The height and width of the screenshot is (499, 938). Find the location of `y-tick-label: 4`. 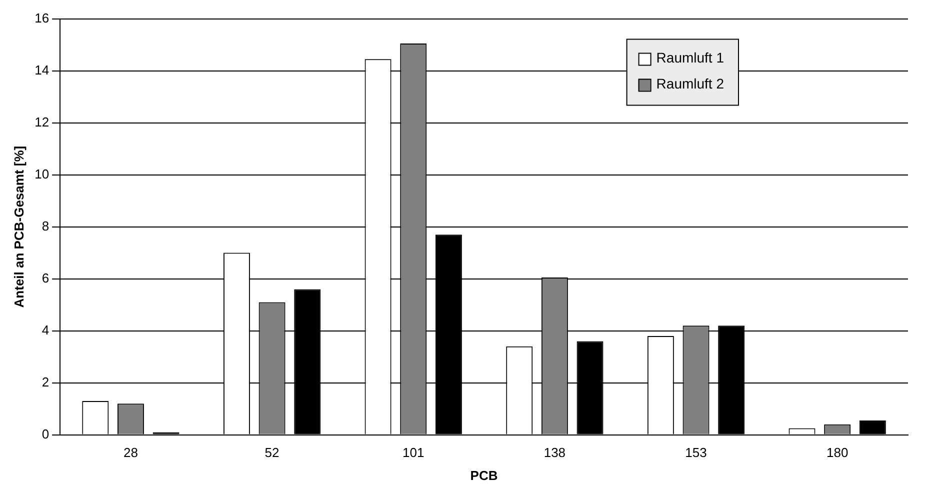

y-tick-label: 4 is located at coordinates (46, 330).